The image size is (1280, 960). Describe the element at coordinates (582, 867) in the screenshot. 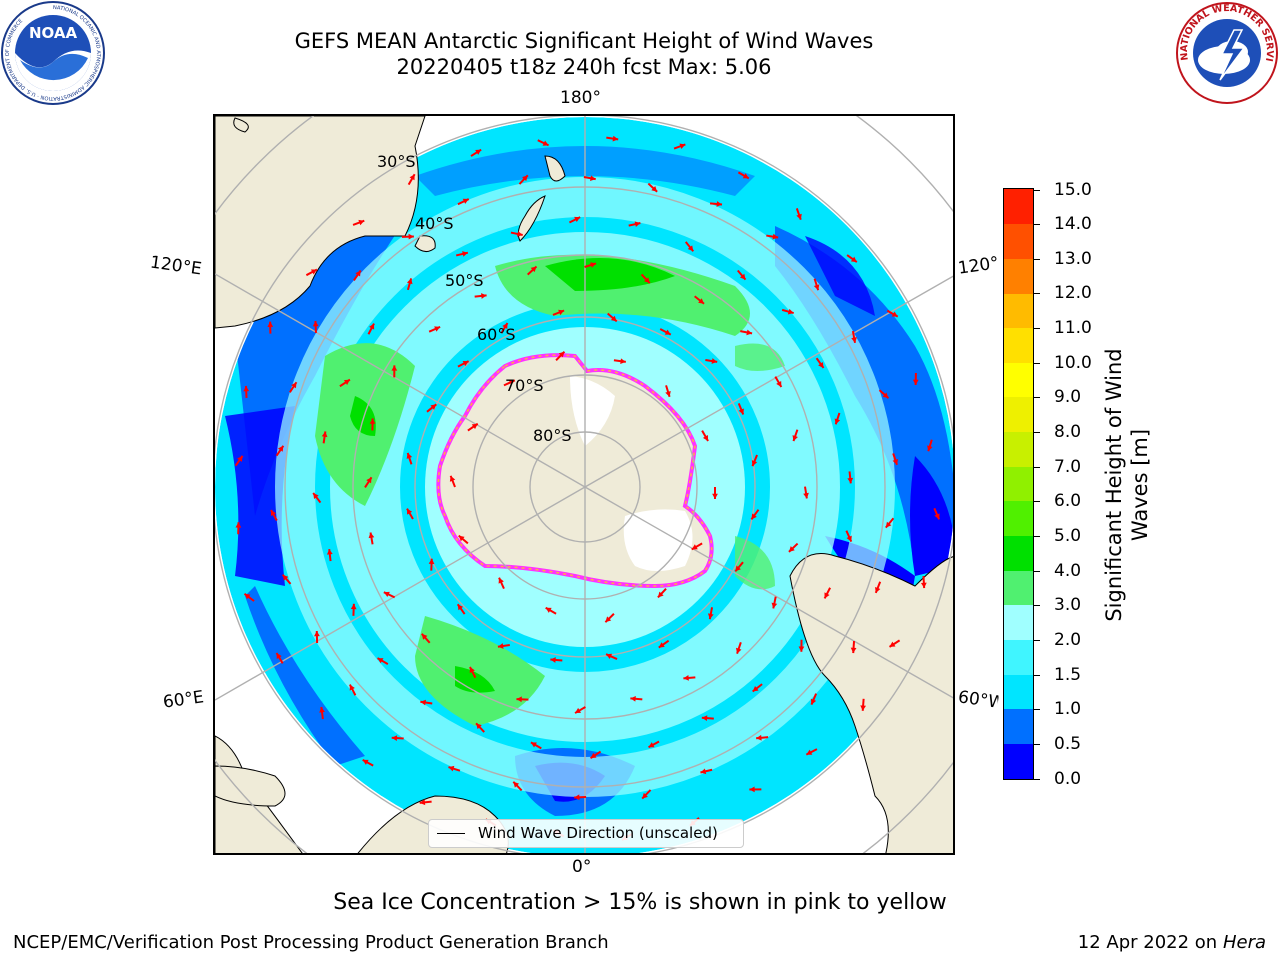

I see `lon-label-0: 0°` at that location.